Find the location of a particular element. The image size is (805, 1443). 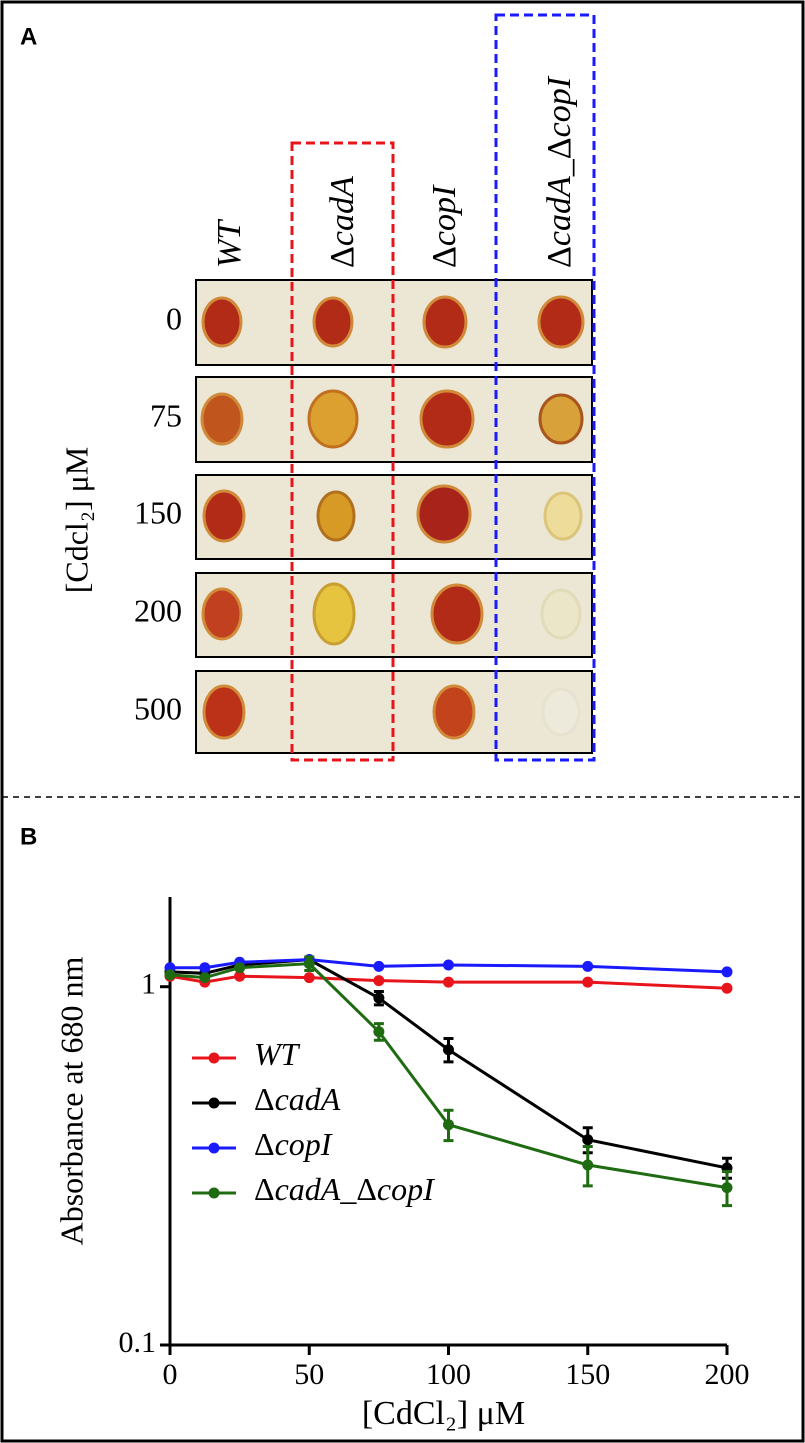

row-label: 200 is located at coordinates (158, 610).